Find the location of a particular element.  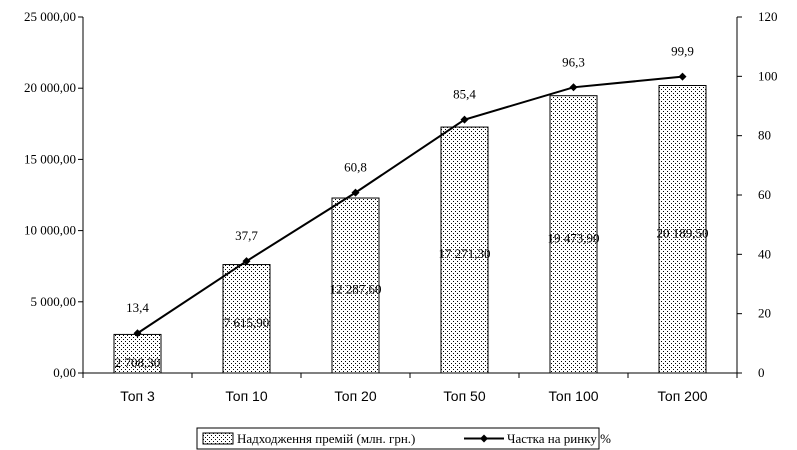

x-tick-label: Топ 100 is located at coordinates (573, 396).